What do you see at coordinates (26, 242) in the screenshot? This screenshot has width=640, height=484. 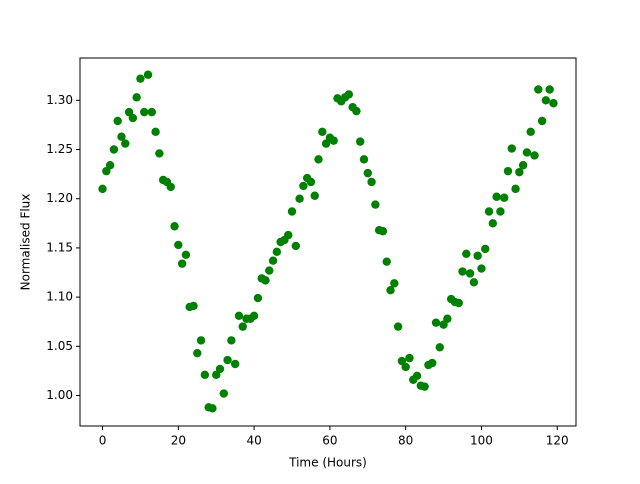 I see `y-axis-label: Normalised Flux` at bounding box center [26, 242].